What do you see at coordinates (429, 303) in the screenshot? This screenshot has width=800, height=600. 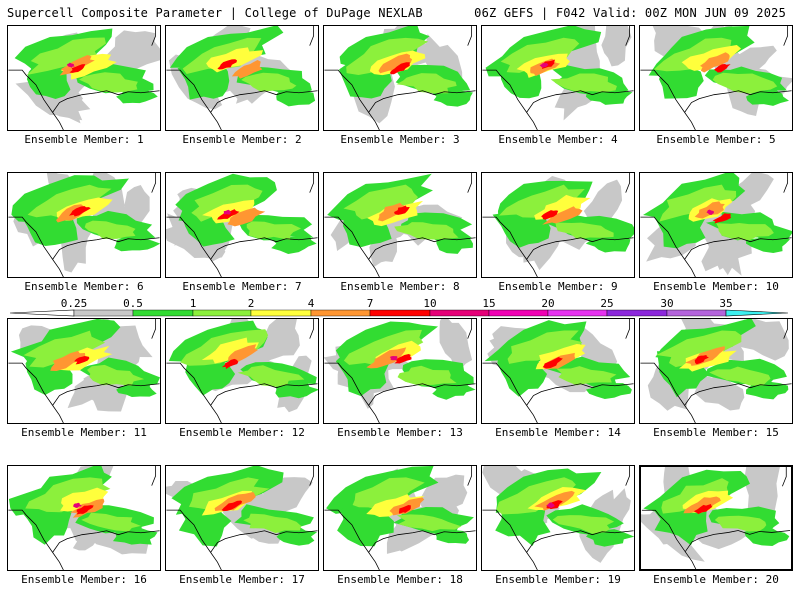 I see `colorbar-tick-label: 10` at bounding box center [429, 303].